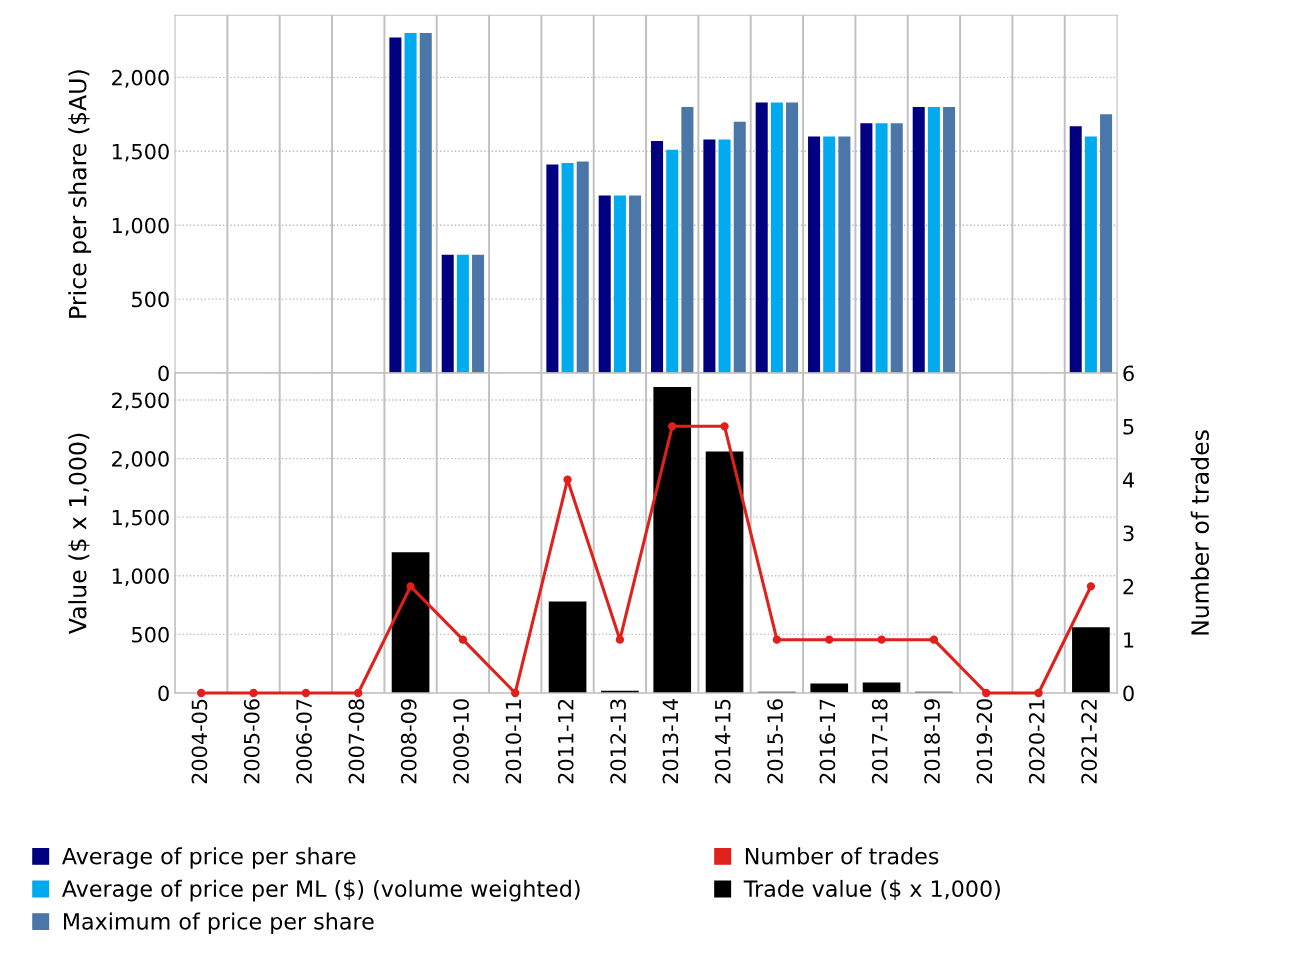  Describe the element at coordinates (670, 741) in the screenshot. I see `x-tick-label: 2013-14` at that location.